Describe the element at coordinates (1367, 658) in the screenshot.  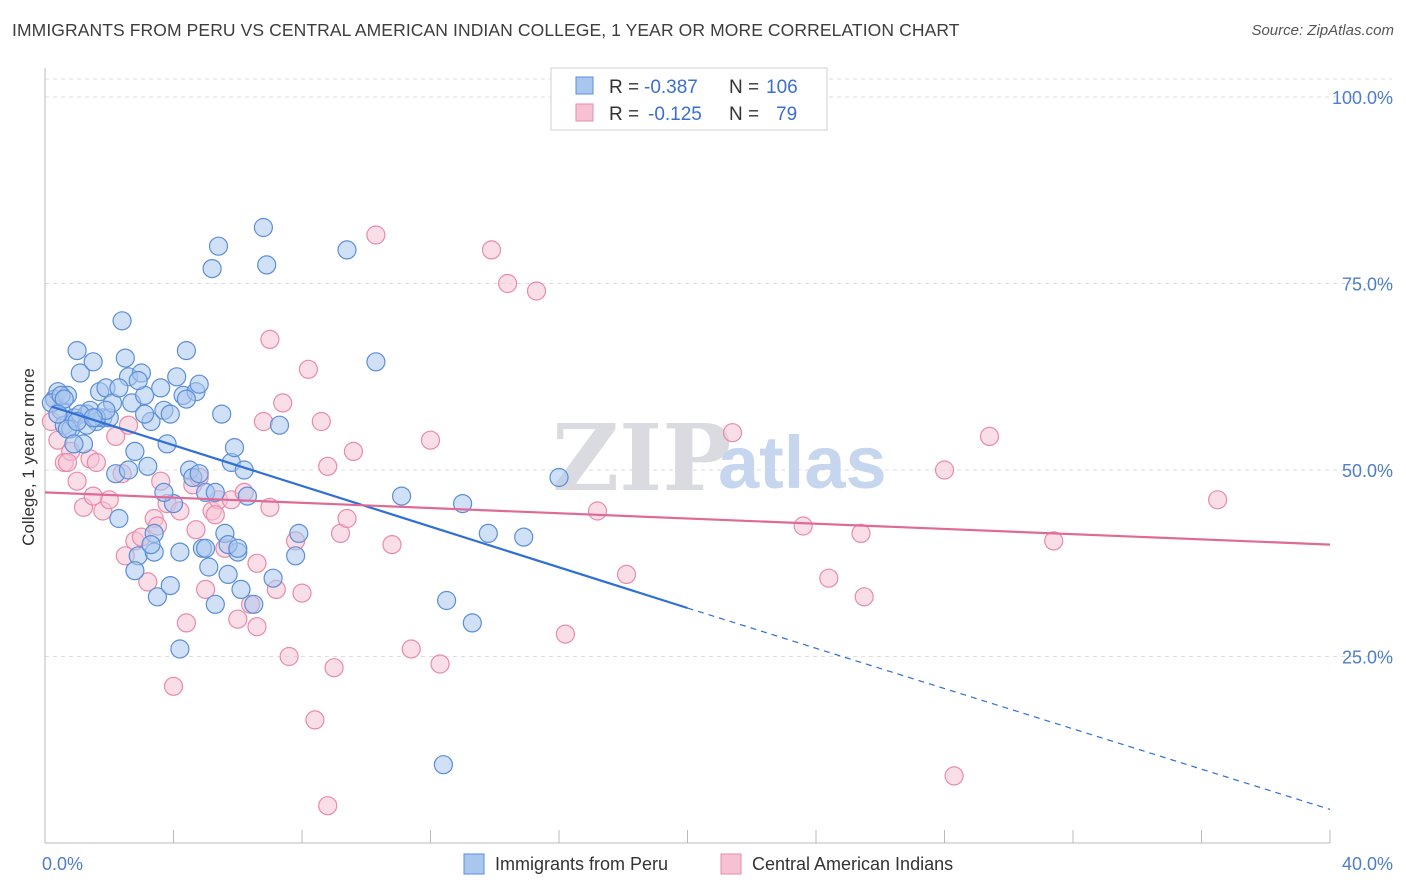
I see `y-tick-label-25: 25.0%` at that location.